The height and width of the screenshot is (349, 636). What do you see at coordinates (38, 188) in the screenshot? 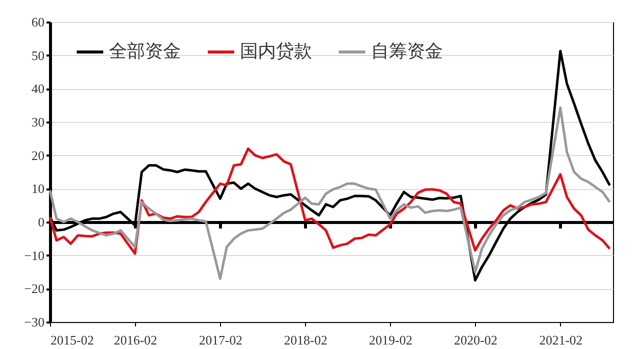
I see `y-tick-label: 10` at bounding box center [38, 188].